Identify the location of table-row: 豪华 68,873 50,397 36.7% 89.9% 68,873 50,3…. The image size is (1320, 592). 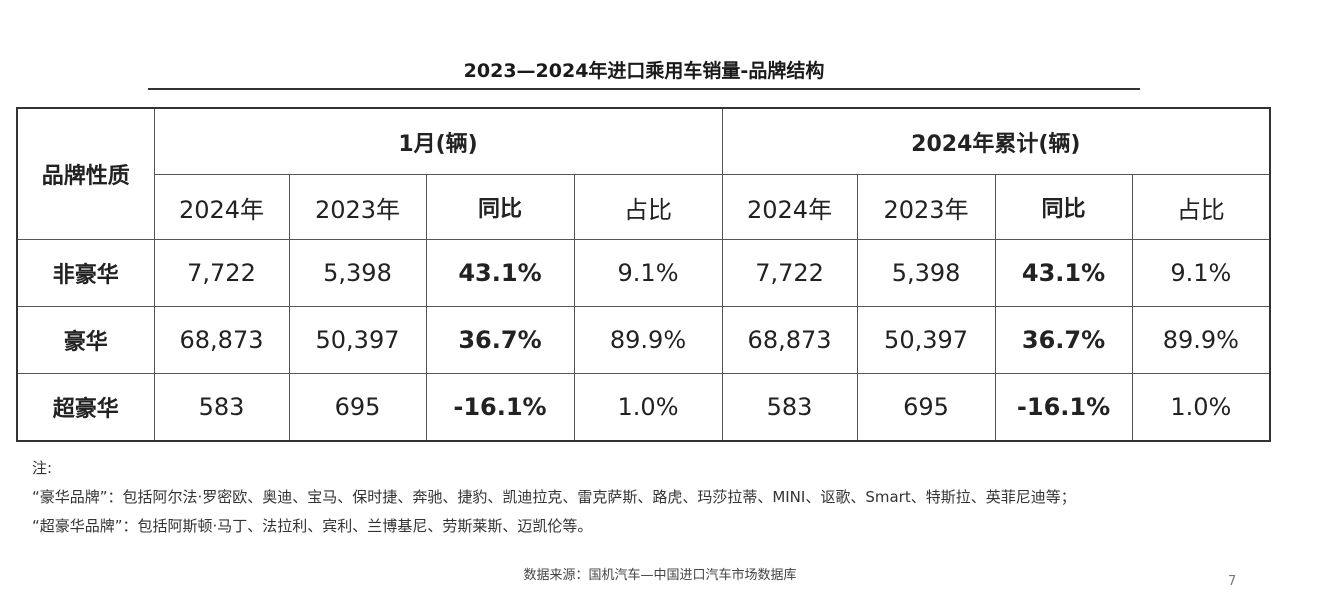
(643, 340).